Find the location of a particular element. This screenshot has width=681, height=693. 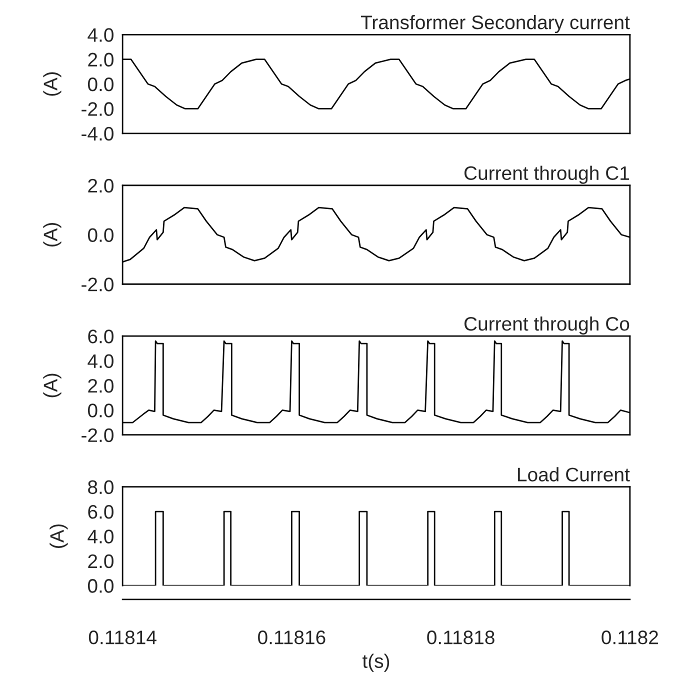

x-tick-label: 0.11814 is located at coordinates (122, 637).